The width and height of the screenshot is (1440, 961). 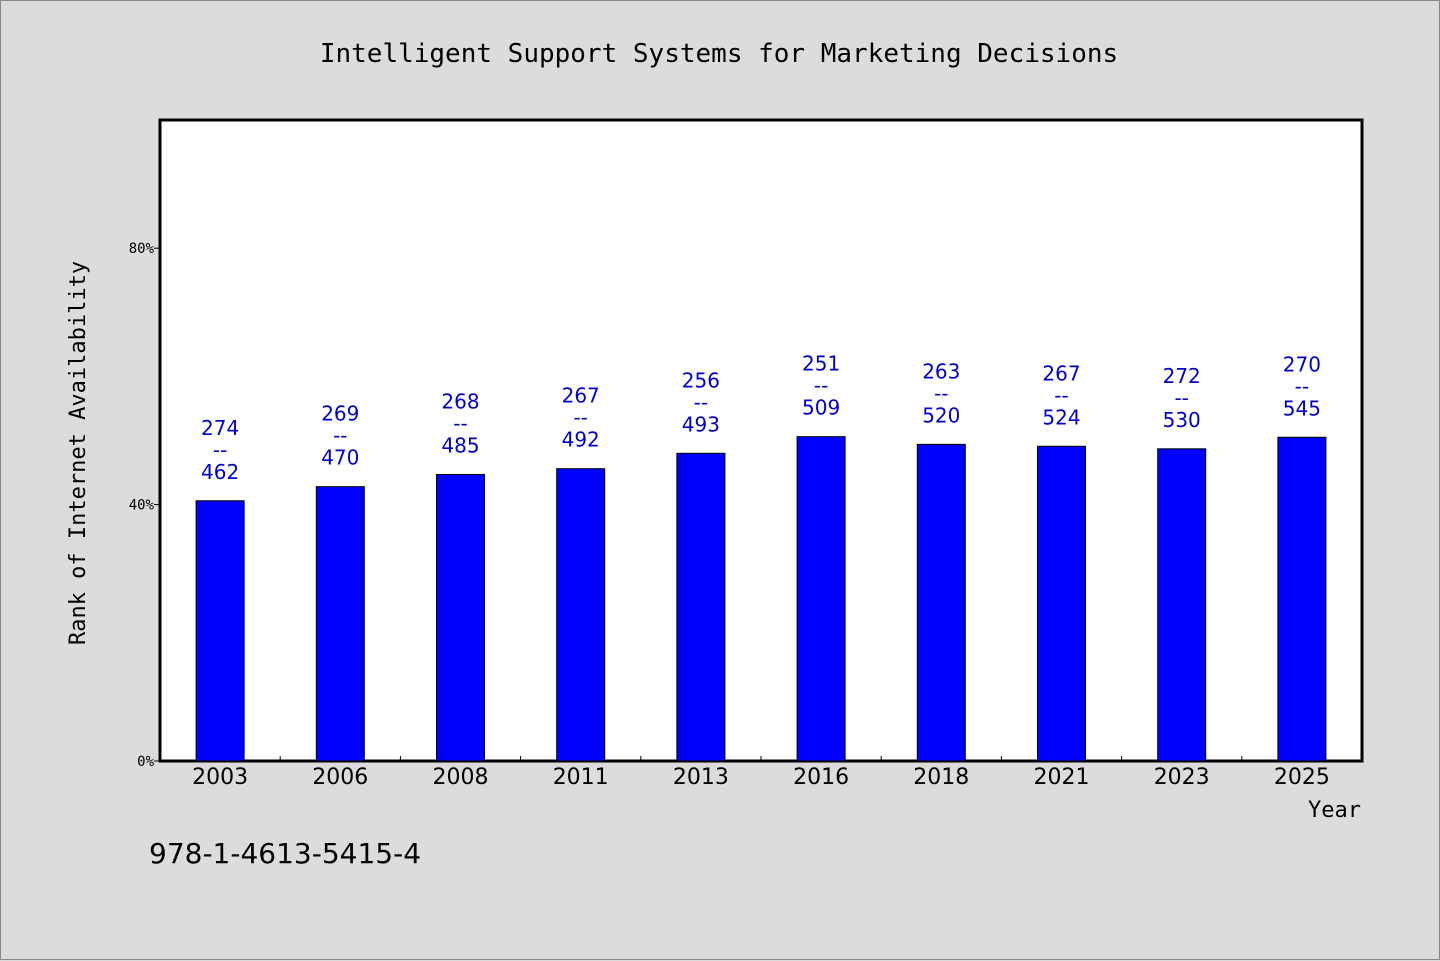 What do you see at coordinates (220, 777) in the screenshot?
I see `x-tick-label-2003: 2003` at bounding box center [220, 777].